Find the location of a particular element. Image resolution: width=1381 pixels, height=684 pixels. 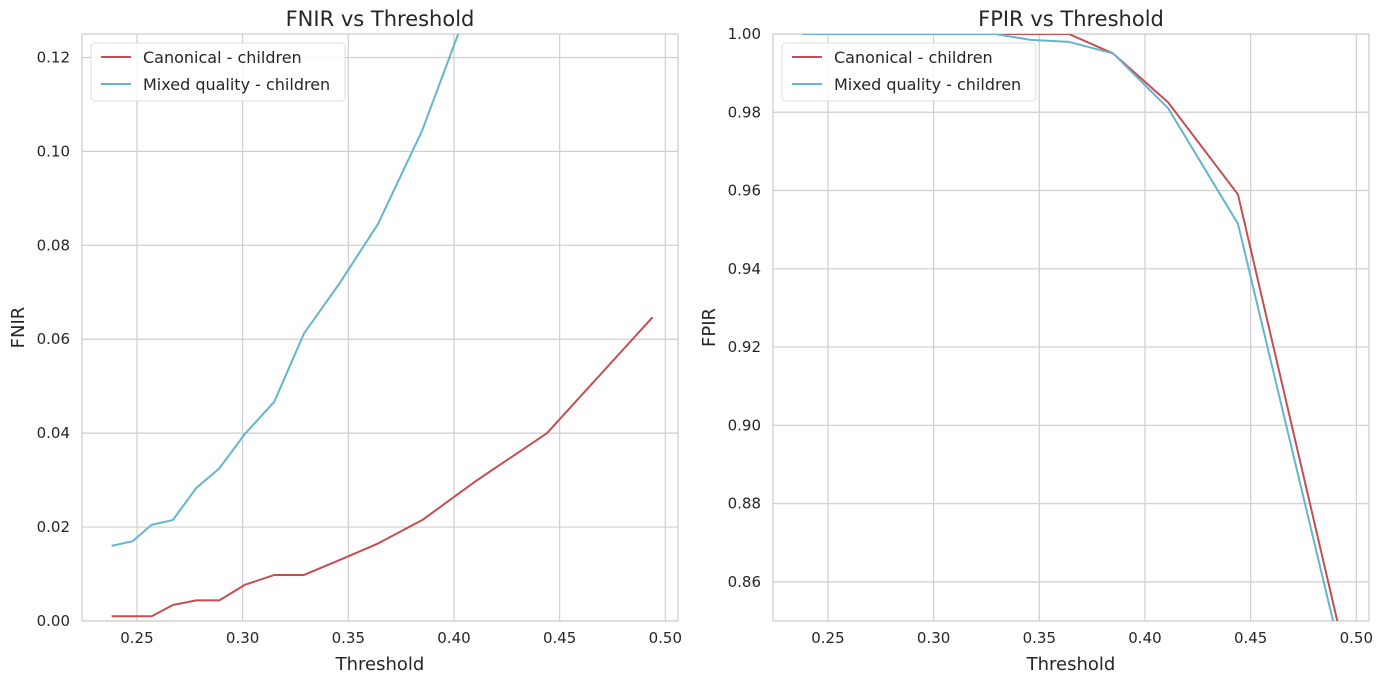

y-tick-label: 0.92 is located at coordinates (744, 347).